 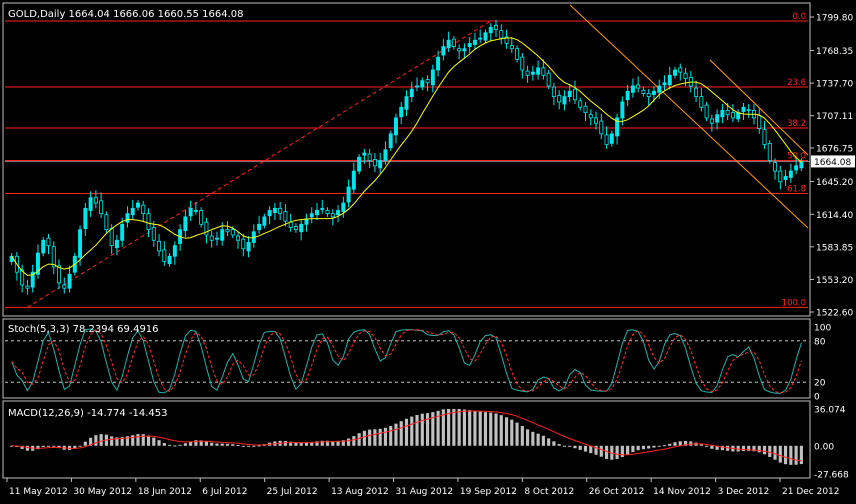 What do you see at coordinates (165, 492) in the screenshot?
I see `time-tick-label: 18 Jun 2012` at bounding box center [165, 492].